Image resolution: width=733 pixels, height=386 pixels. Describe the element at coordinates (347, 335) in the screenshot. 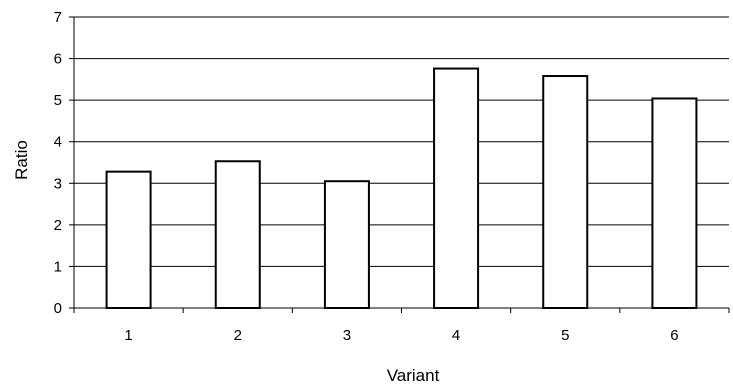

I see `x-tick-label: 3` at that location.